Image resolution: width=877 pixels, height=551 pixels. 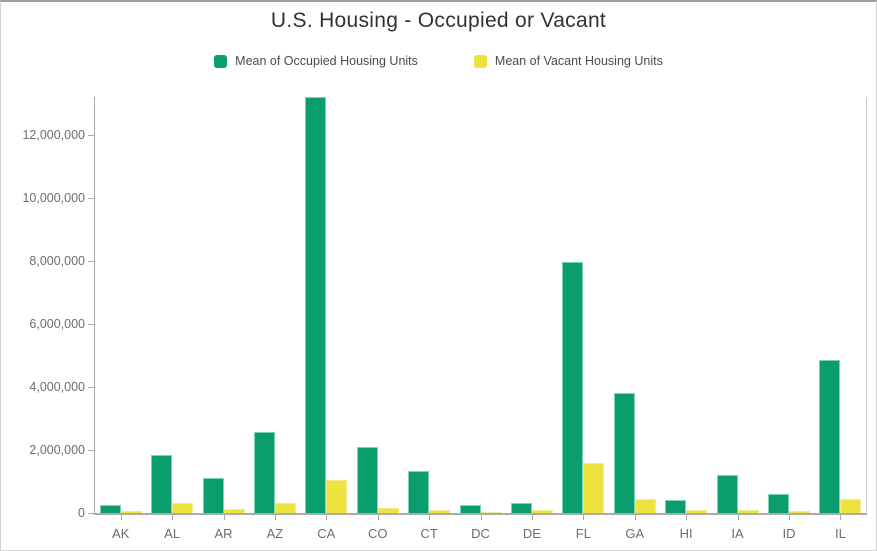 I want to click on bar-vacant-ga, so click(x=645, y=506).